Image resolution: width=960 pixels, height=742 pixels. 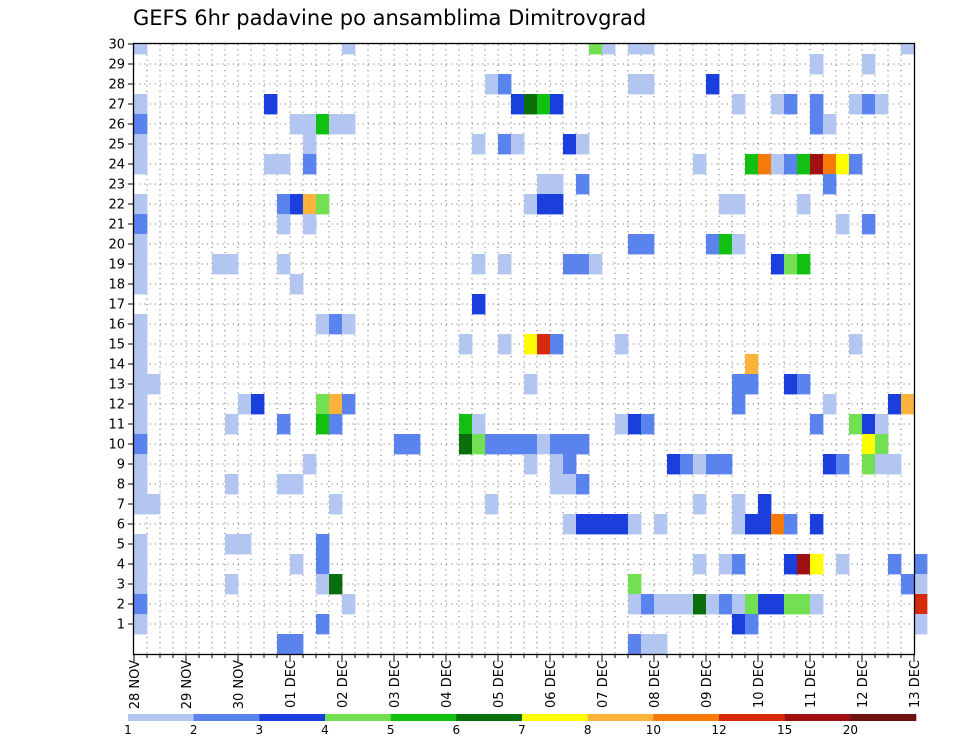 I want to click on y-tick-label: 29, so click(x=116, y=65).